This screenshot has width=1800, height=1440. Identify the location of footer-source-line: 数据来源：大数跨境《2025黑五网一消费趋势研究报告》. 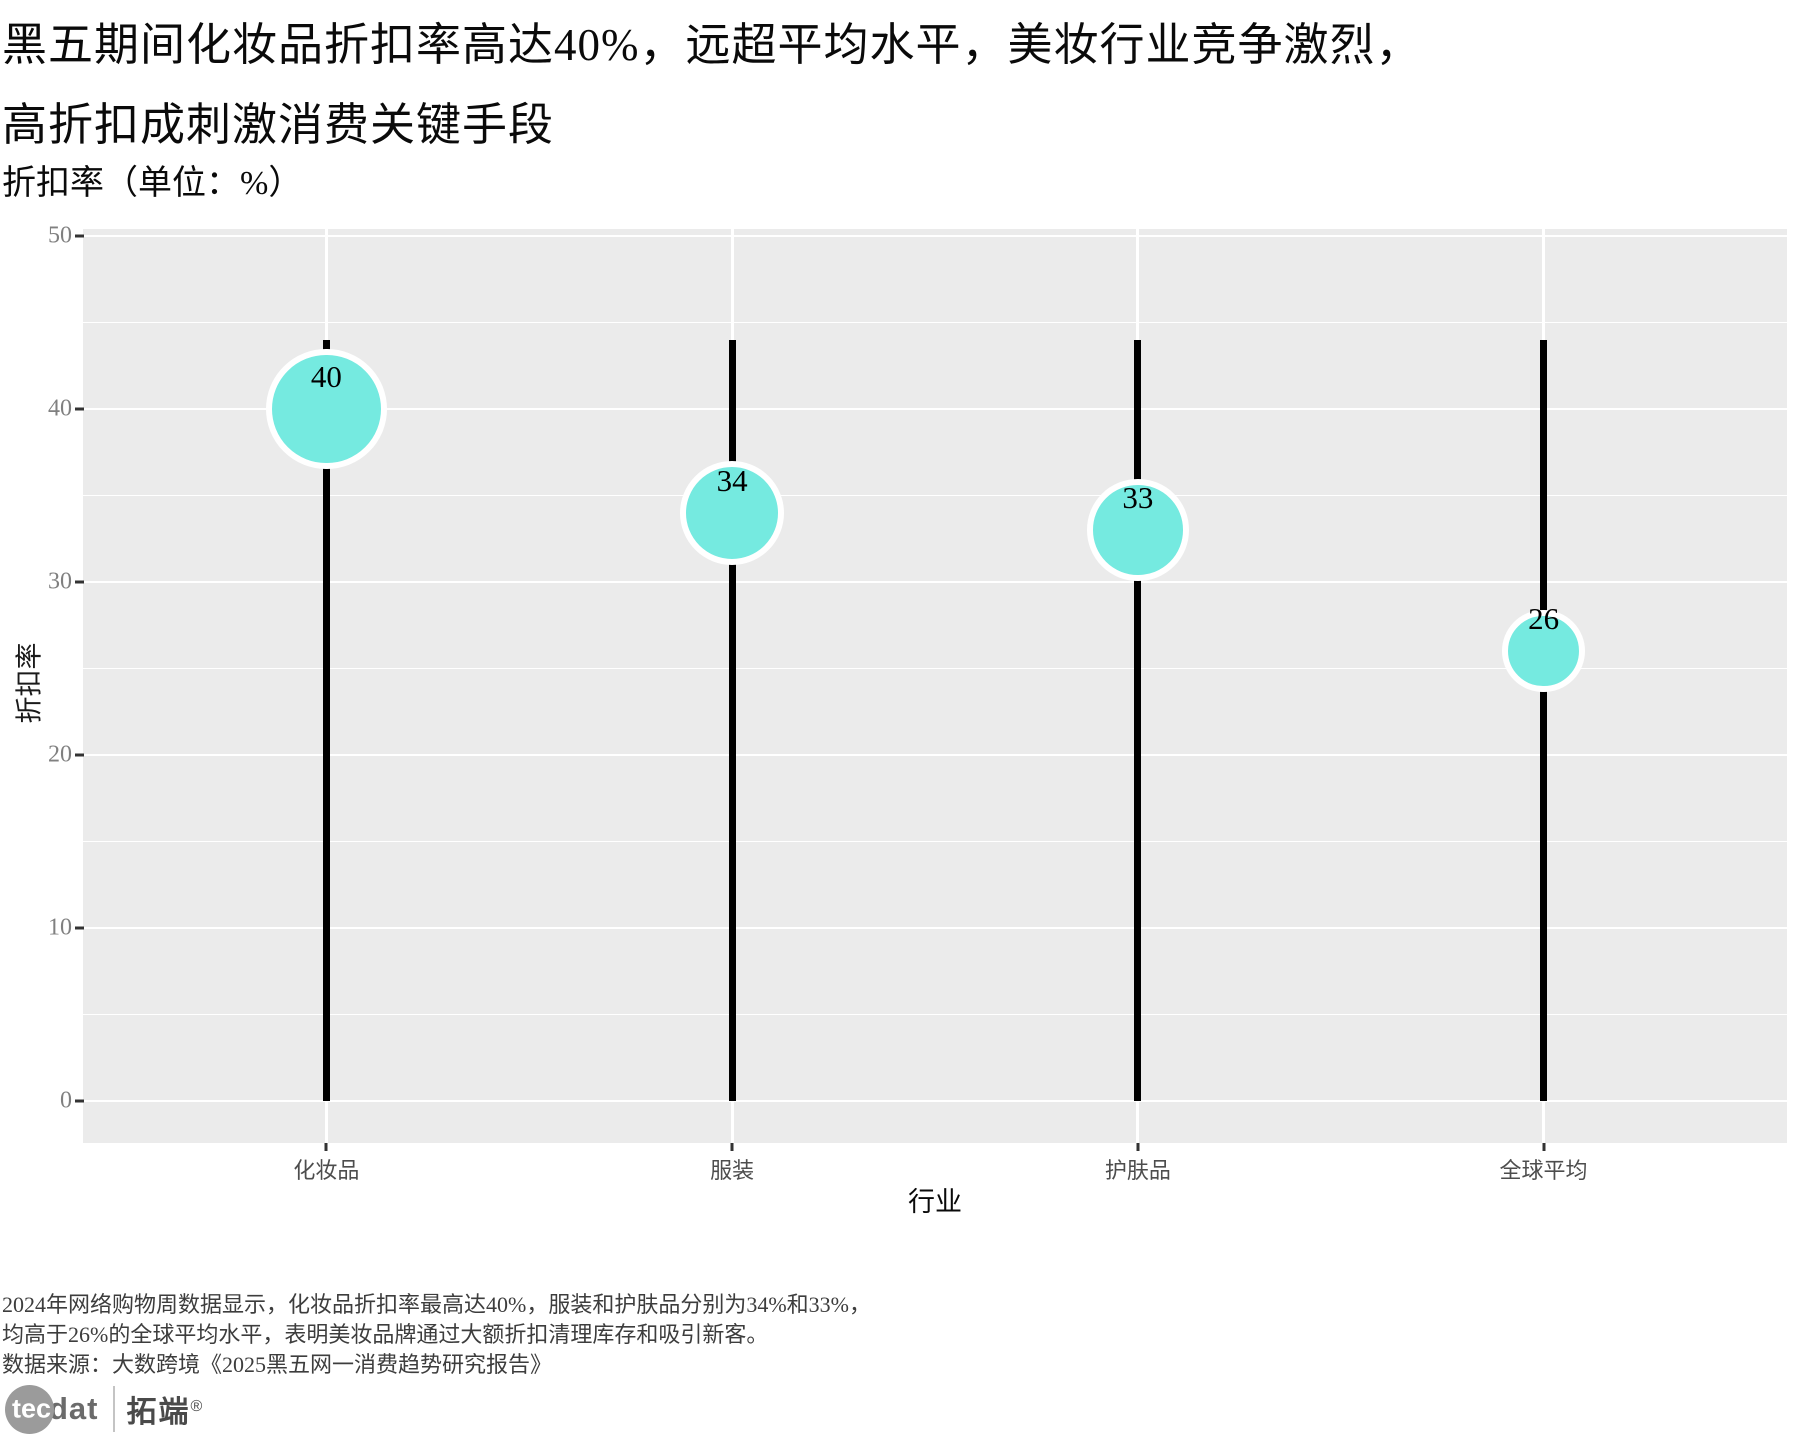
(277, 1364).